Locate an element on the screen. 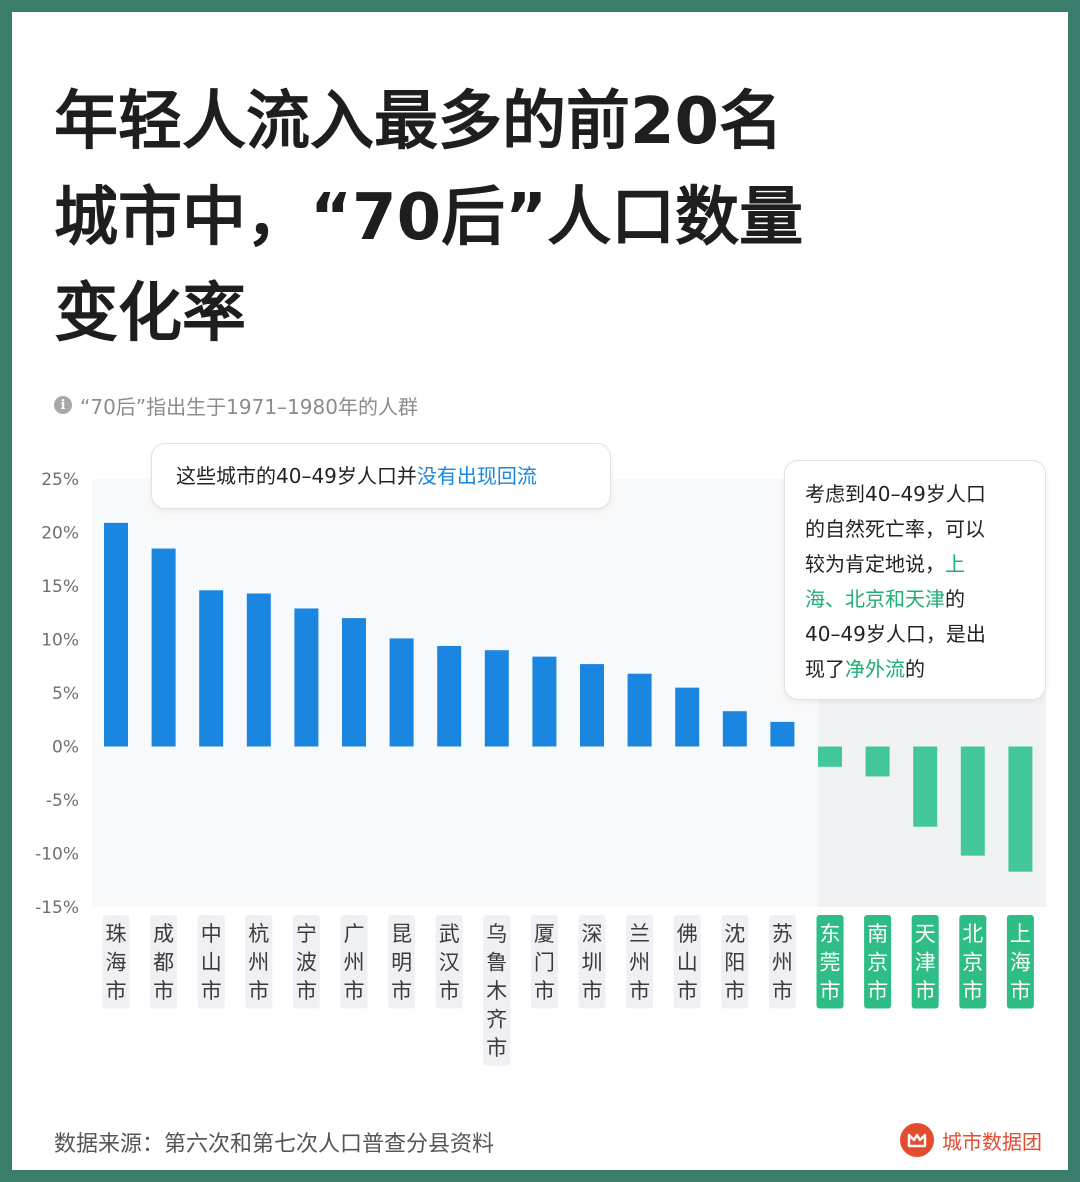 The width and height of the screenshot is (1080, 1182). x-tick-label: 苏州市 is located at coordinates (782, 962).